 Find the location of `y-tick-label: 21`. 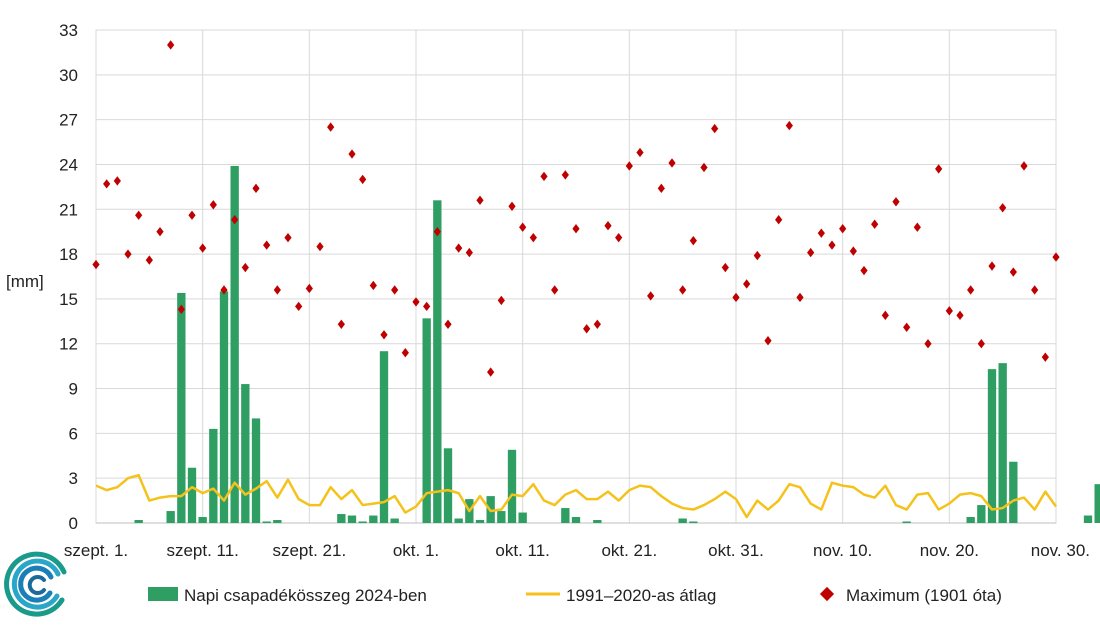

y-tick-label: 21 is located at coordinates (68, 209).